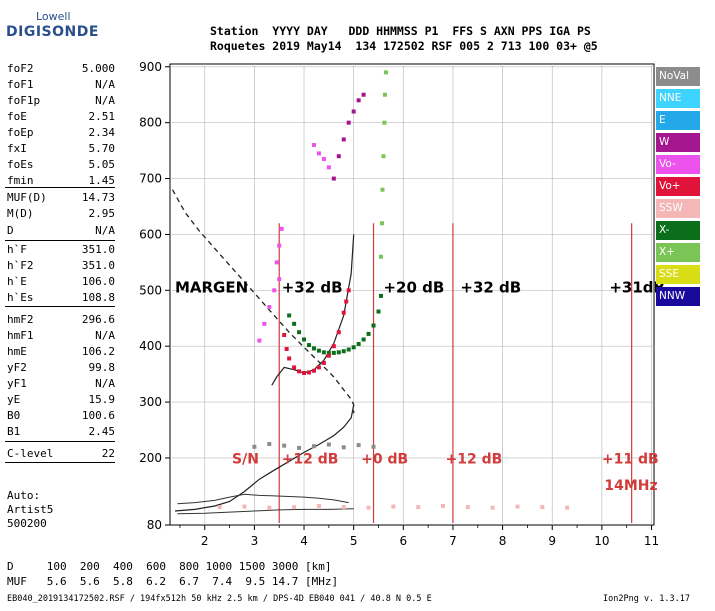  Describe the element at coordinates (61, 321) in the screenshot. I see `param-row: hmF2 296.6` at that location.